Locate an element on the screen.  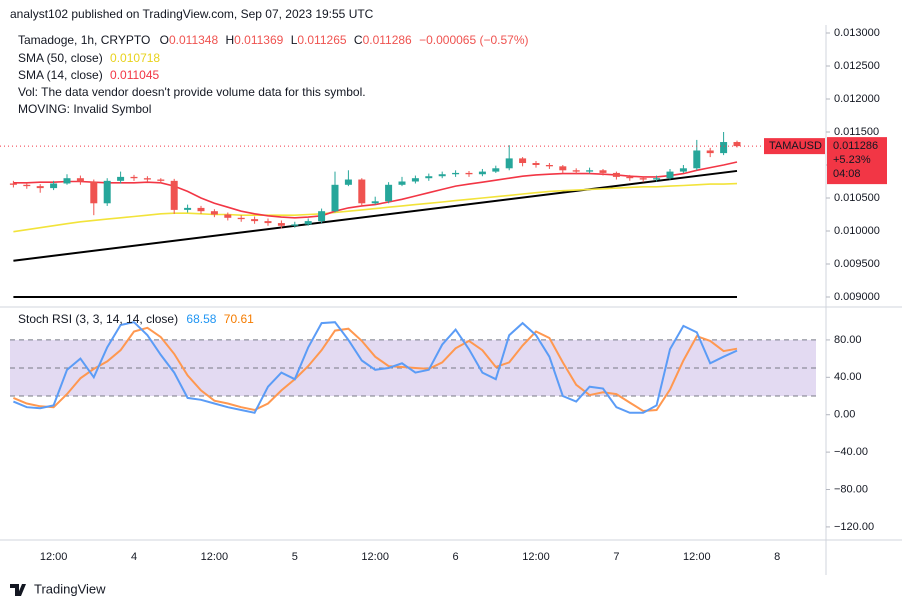
high-label: H is located at coordinates (230, 40).